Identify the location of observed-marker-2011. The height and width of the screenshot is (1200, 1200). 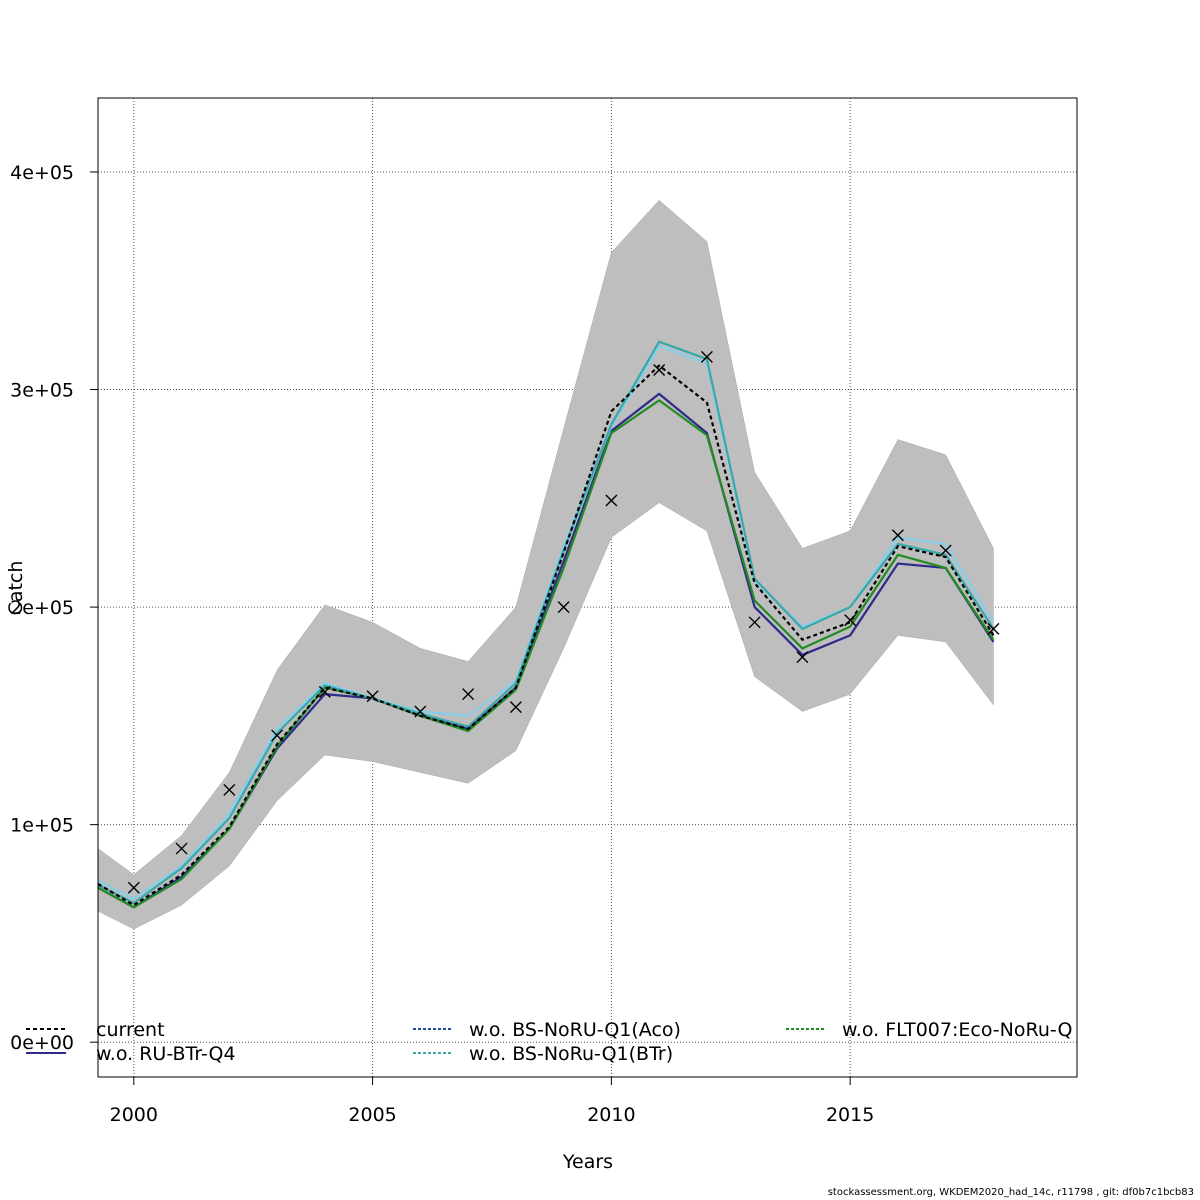
(659, 369).